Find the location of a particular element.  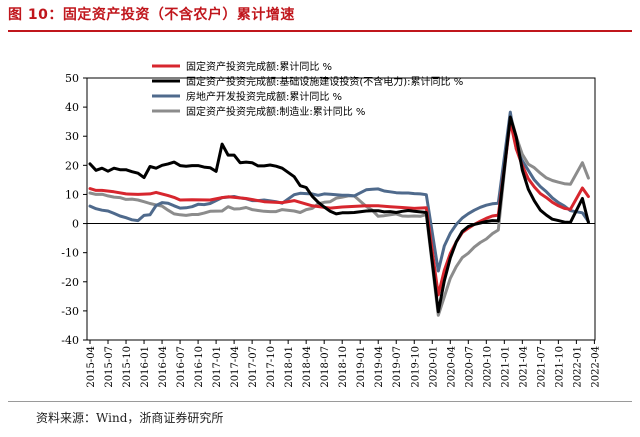

x-tick-label: 2017-10 is located at coordinates (271, 367).